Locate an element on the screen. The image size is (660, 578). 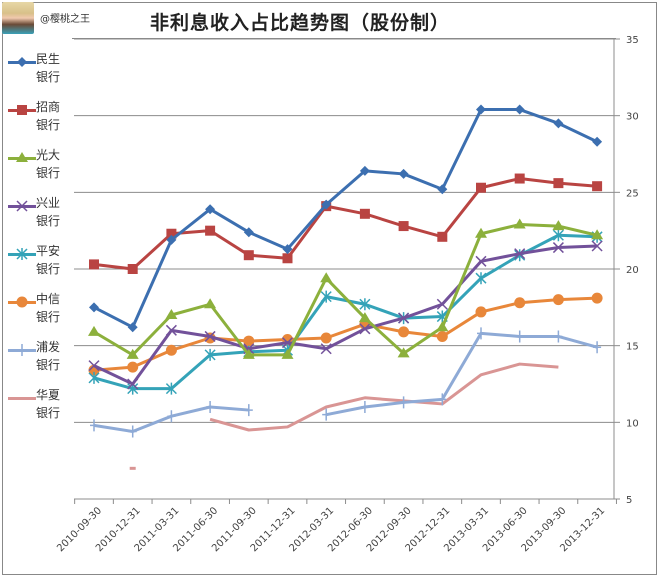
legend-label-line1: 平安 is located at coordinates (48, 251).